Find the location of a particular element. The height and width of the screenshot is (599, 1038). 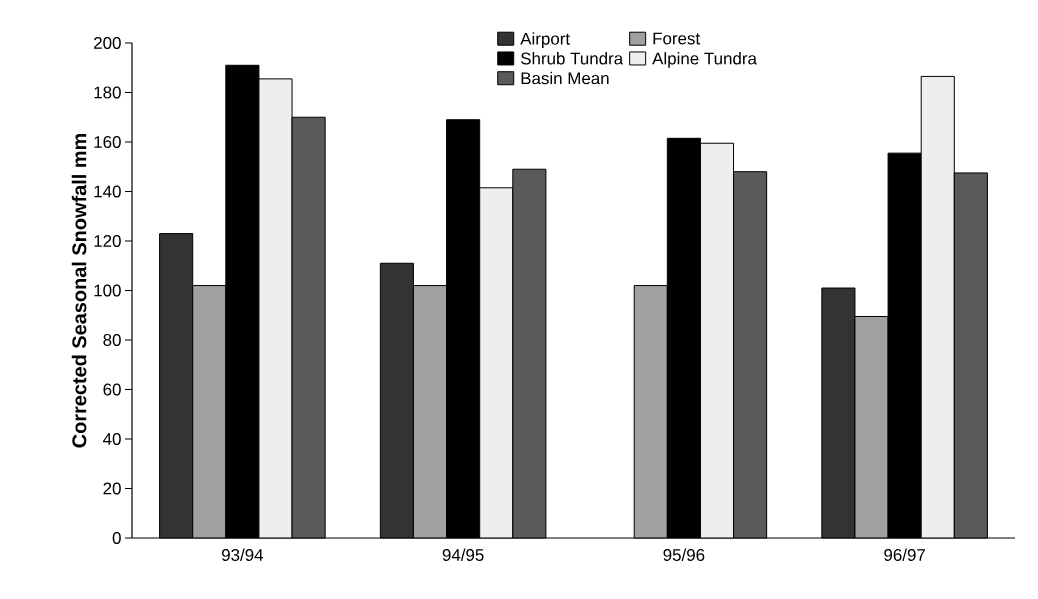

x-tick-label: 96/97 is located at coordinates (904, 554).